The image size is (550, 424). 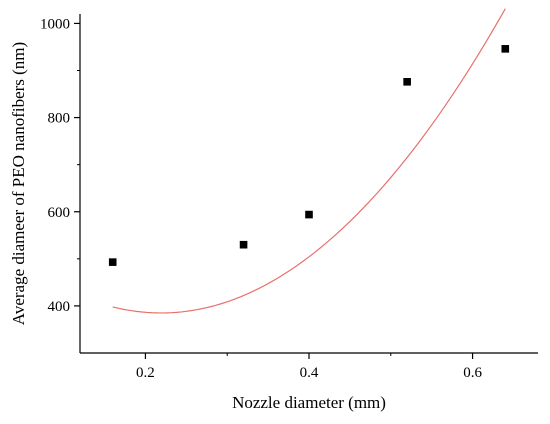 What do you see at coordinates (309, 373) in the screenshot?
I see `x-tick-label: 0.4` at bounding box center [309, 373].